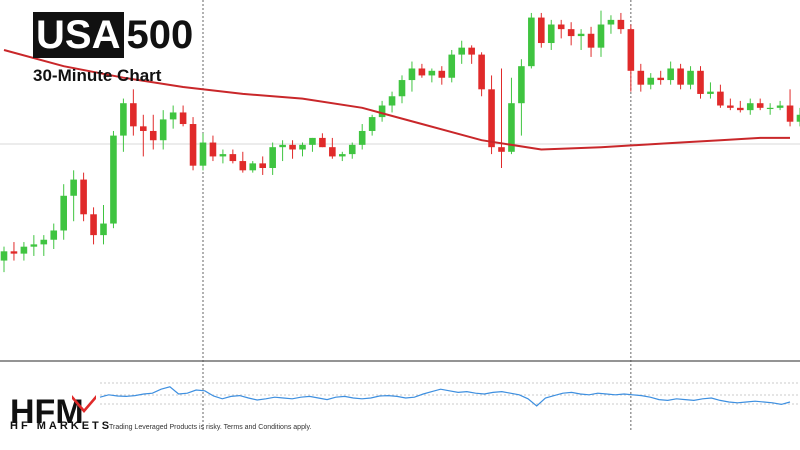 The height and width of the screenshot is (450, 800). What do you see at coordinates (445, 396) in the screenshot?
I see `indicator-line` at bounding box center [445, 396].